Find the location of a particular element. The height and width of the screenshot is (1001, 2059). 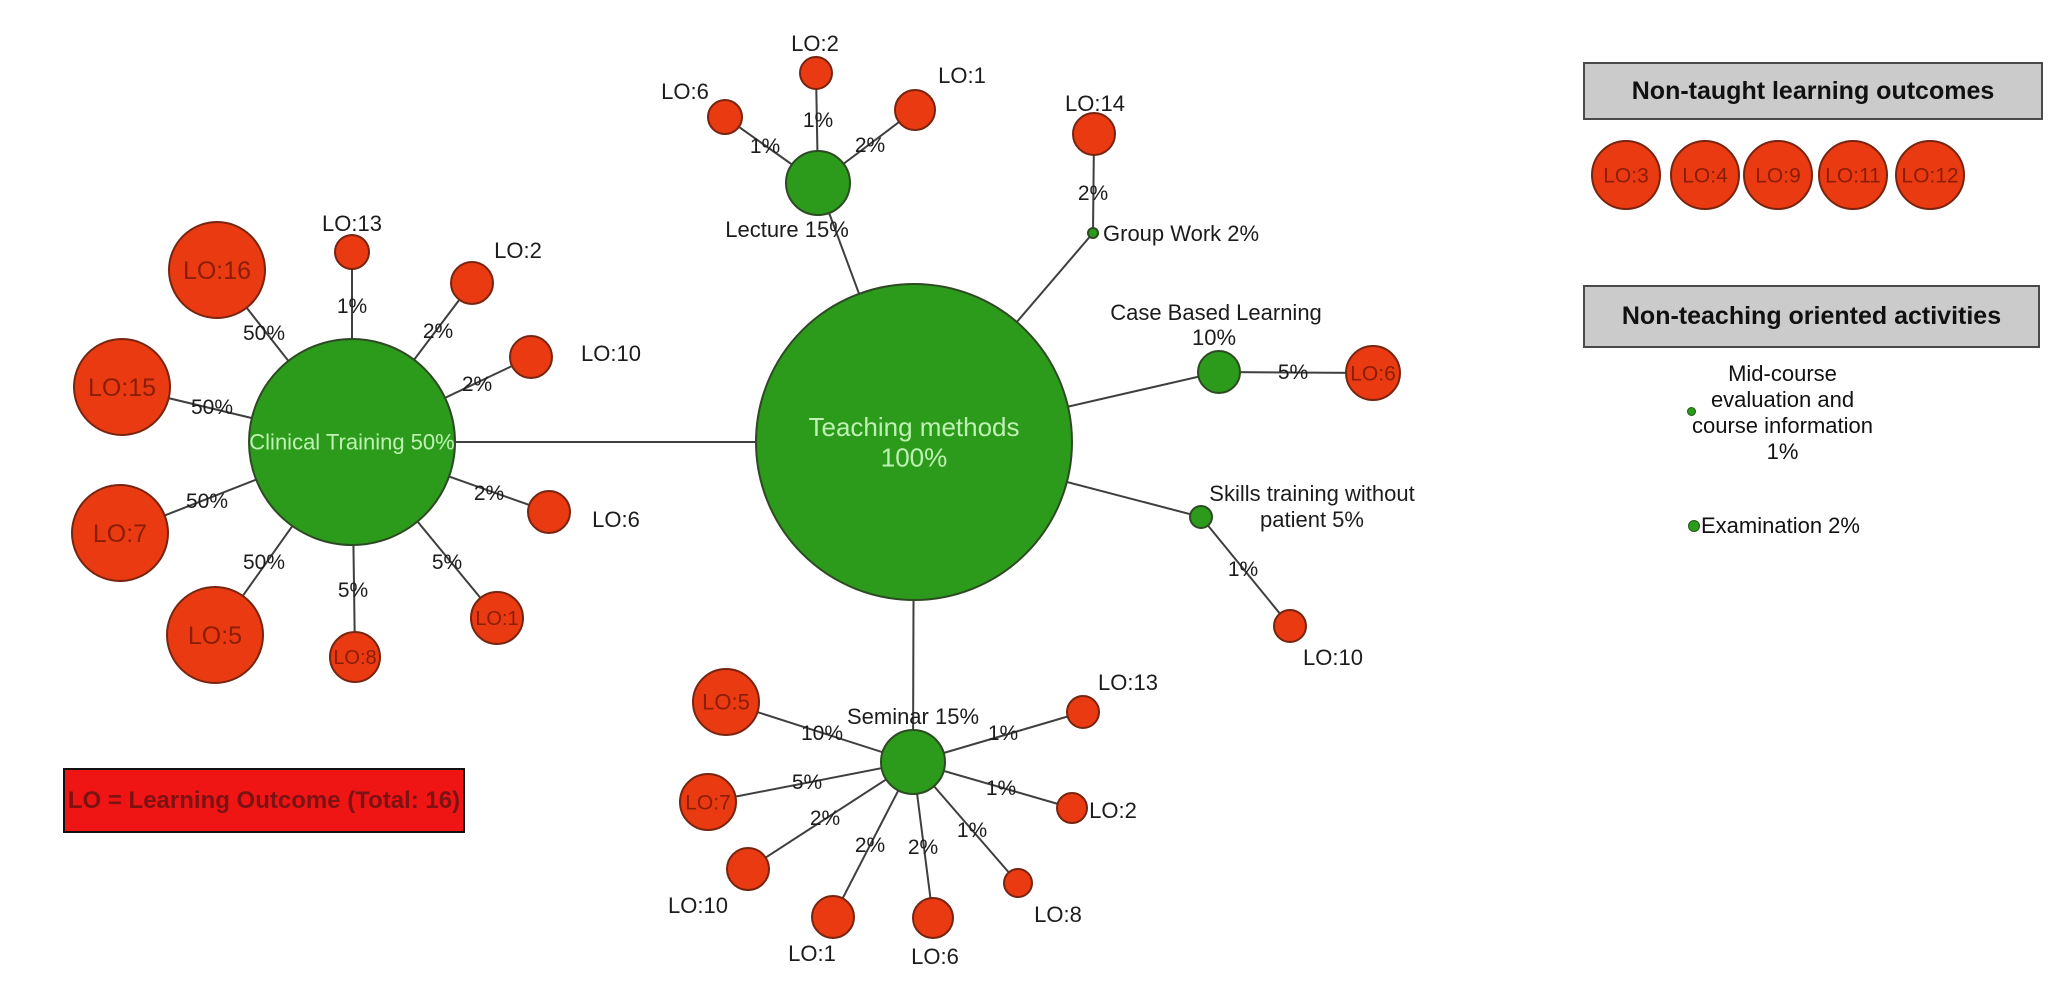

edge-label-6: 50% is located at coordinates (207, 501).